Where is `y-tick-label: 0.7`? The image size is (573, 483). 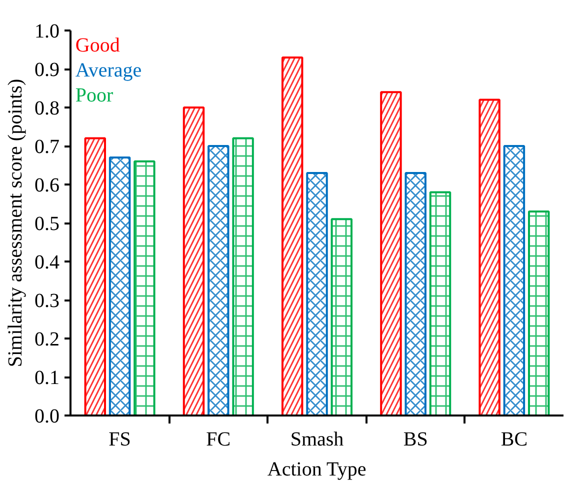
y-tick-label: 0.7 is located at coordinates (47, 147).